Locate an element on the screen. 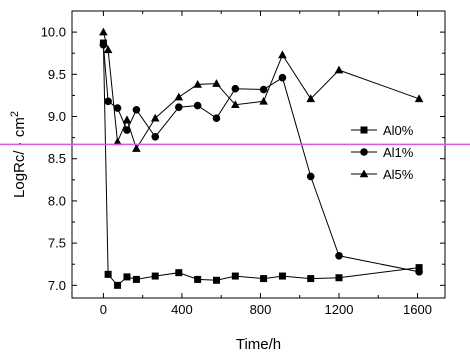 Image resolution: width=470 pixels, height=360 pixels. y-axis-title: LogRc/ · cm2 is located at coordinates (18, 154).